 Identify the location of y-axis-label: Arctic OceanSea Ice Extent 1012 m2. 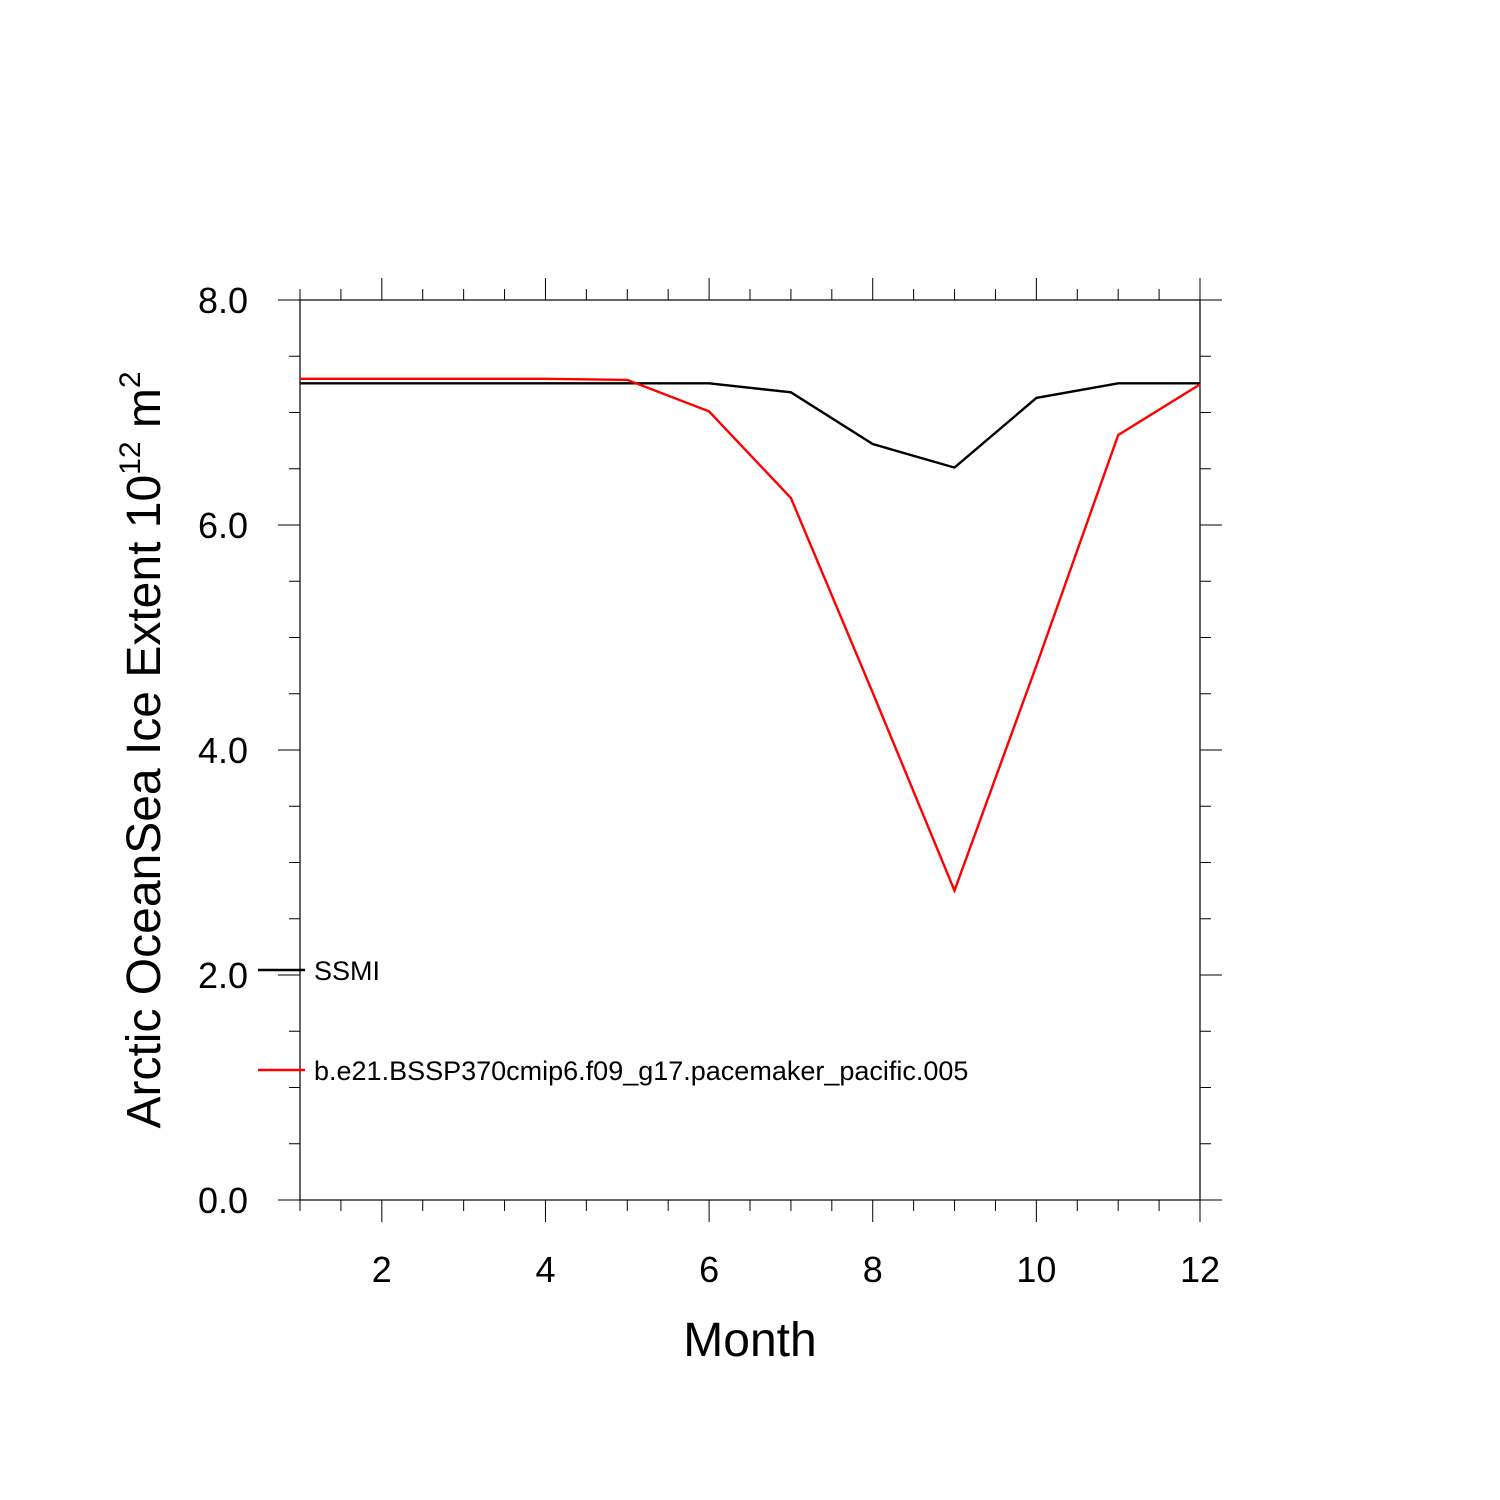
(142, 749).